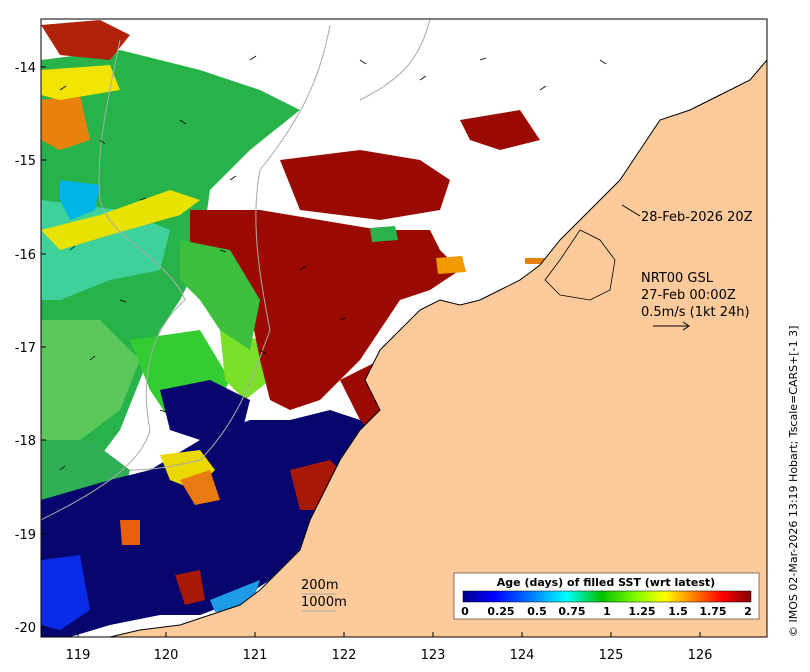 This screenshot has width=810, height=672. Describe the element at coordinates (537, 611) in the screenshot. I see `colorbar-tick-label: 0.5` at that location.